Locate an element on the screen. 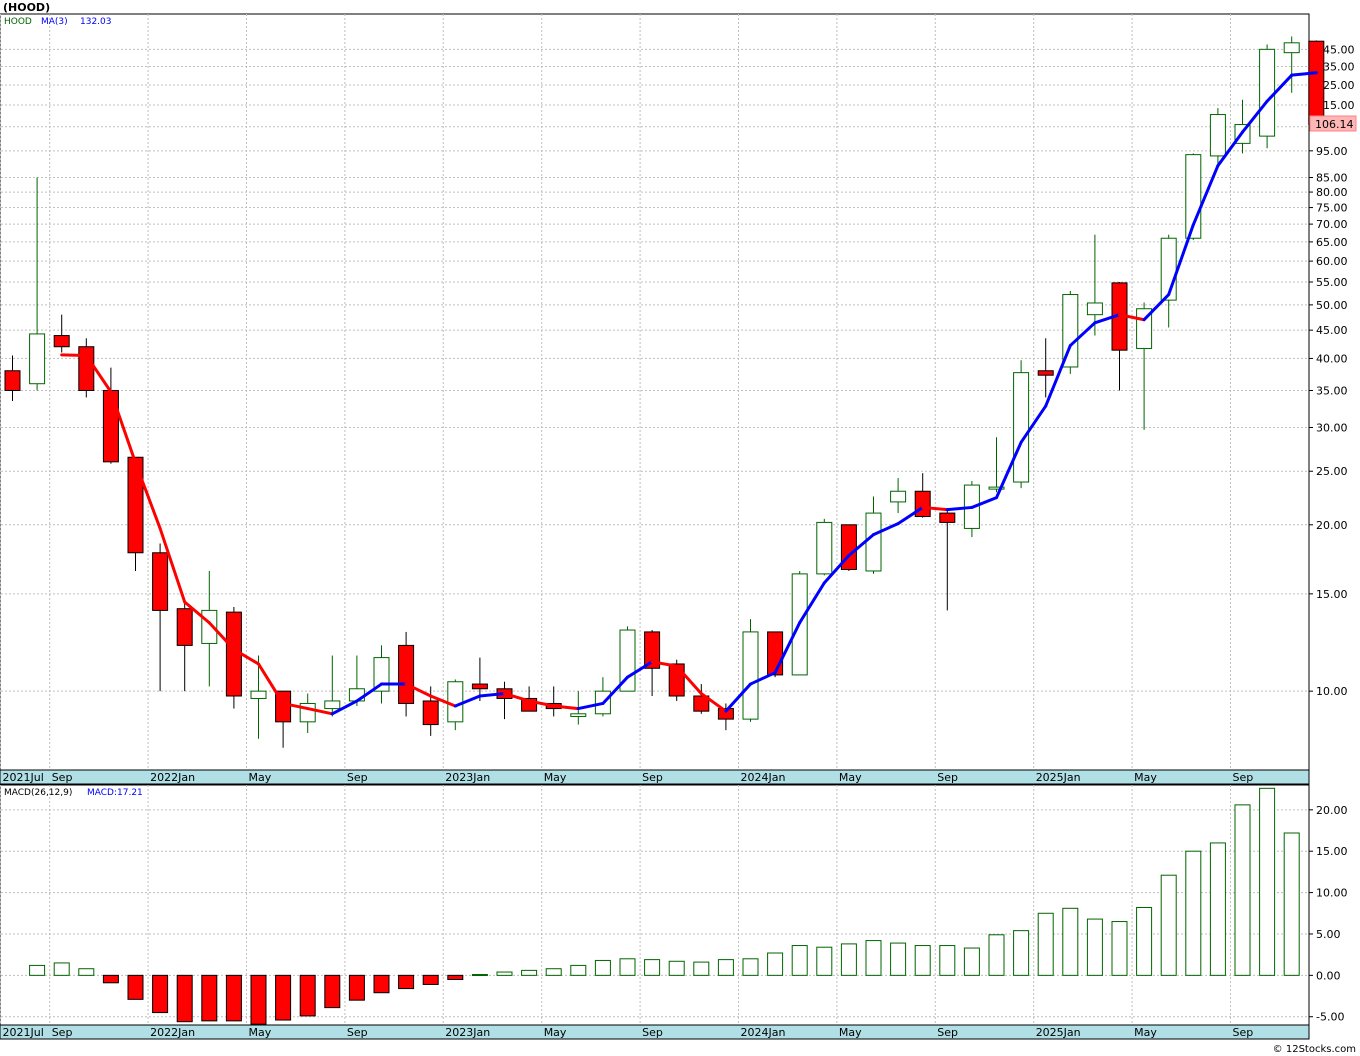 The height and width of the screenshot is (1056, 1360). price-y-tick-label: 20.00 is located at coordinates (1332, 525).